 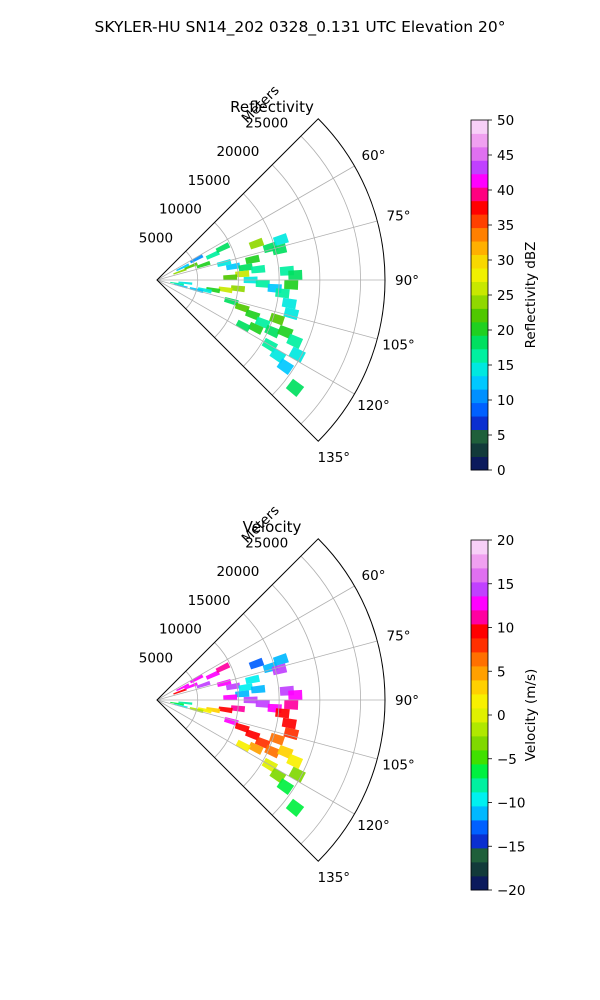 What do you see at coordinates (373, 406) in the screenshot?
I see `azimuth-tick-label-4: 120°` at bounding box center [373, 406].